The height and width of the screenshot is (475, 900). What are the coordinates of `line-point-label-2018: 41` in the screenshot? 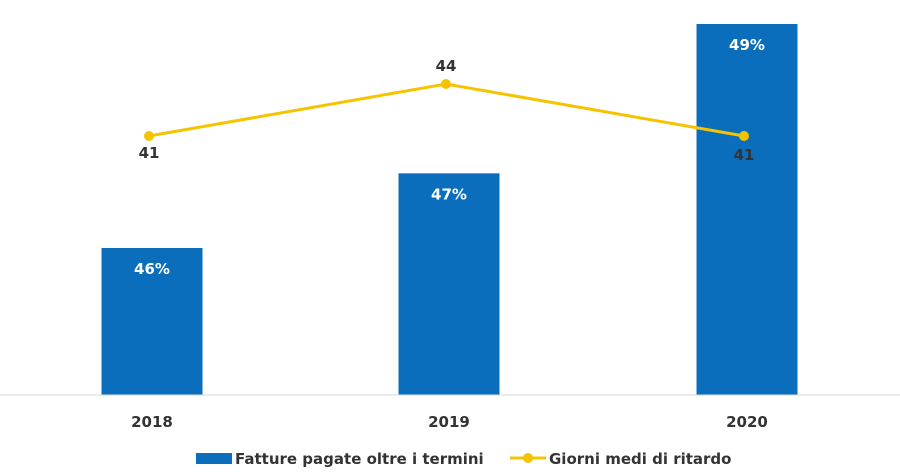 It's located at (149, 153).